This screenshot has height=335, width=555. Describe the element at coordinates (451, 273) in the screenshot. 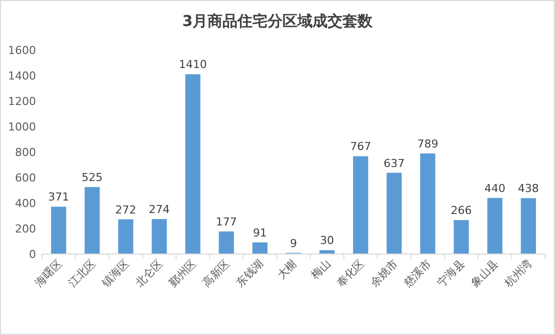

I see `x-tick-label: 宁海县` at that location.